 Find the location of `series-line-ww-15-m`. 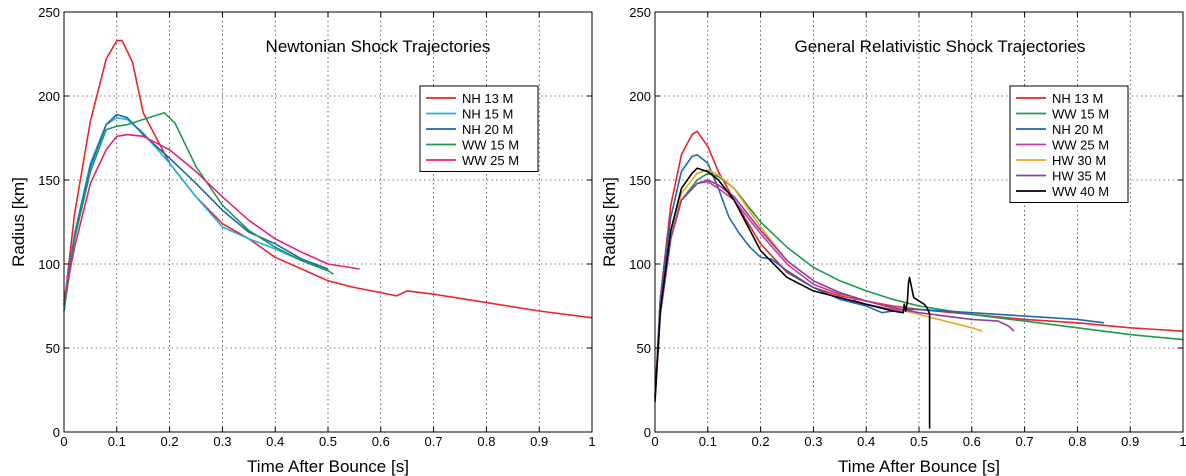

series-line-ww-15-m is located at coordinates (198, 212).